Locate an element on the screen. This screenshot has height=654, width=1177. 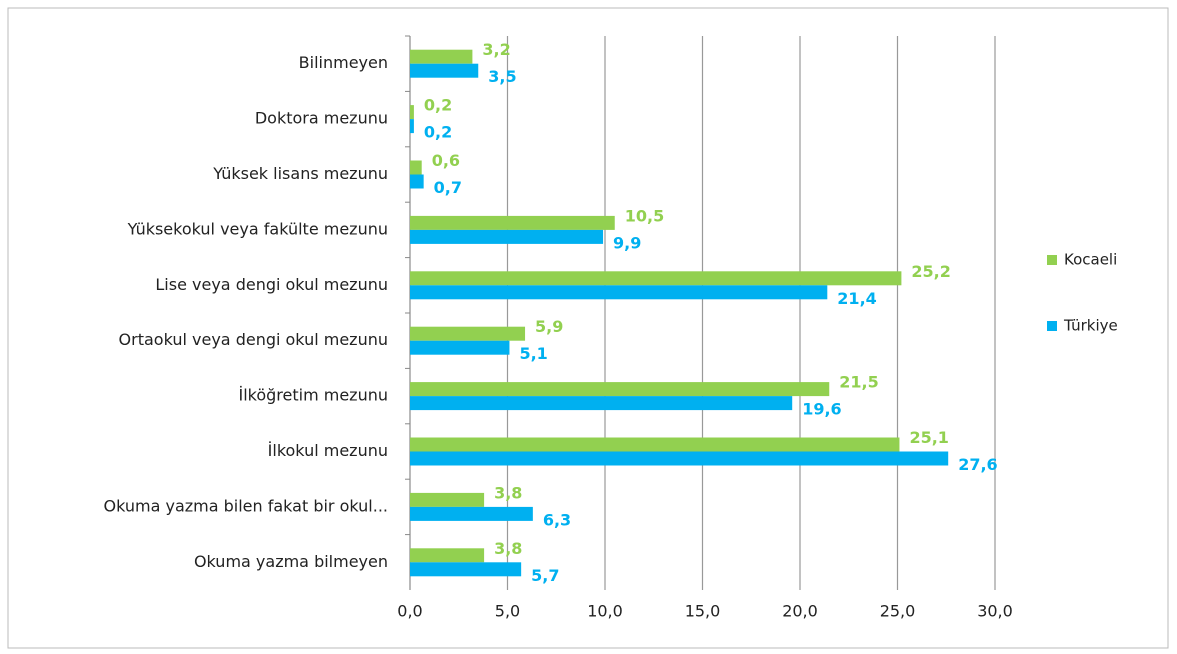
y-tick-label: Bilinmeyen is located at coordinates (343, 62).